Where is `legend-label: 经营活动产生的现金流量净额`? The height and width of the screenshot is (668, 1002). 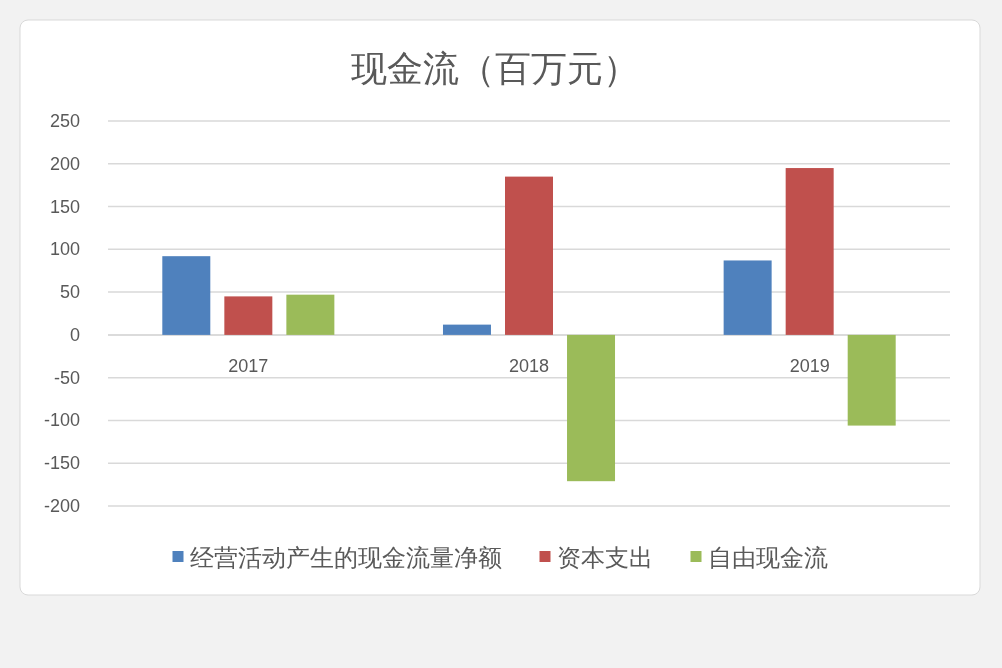
legend-label: 经营活动产生的现金流量净额 is located at coordinates (345, 557).